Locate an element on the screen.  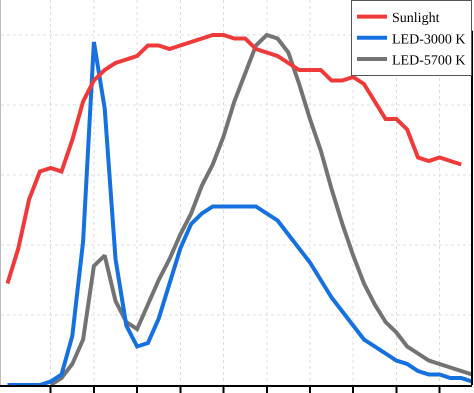
legend-label: LED-5700 K is located at coordinates (429, 60).